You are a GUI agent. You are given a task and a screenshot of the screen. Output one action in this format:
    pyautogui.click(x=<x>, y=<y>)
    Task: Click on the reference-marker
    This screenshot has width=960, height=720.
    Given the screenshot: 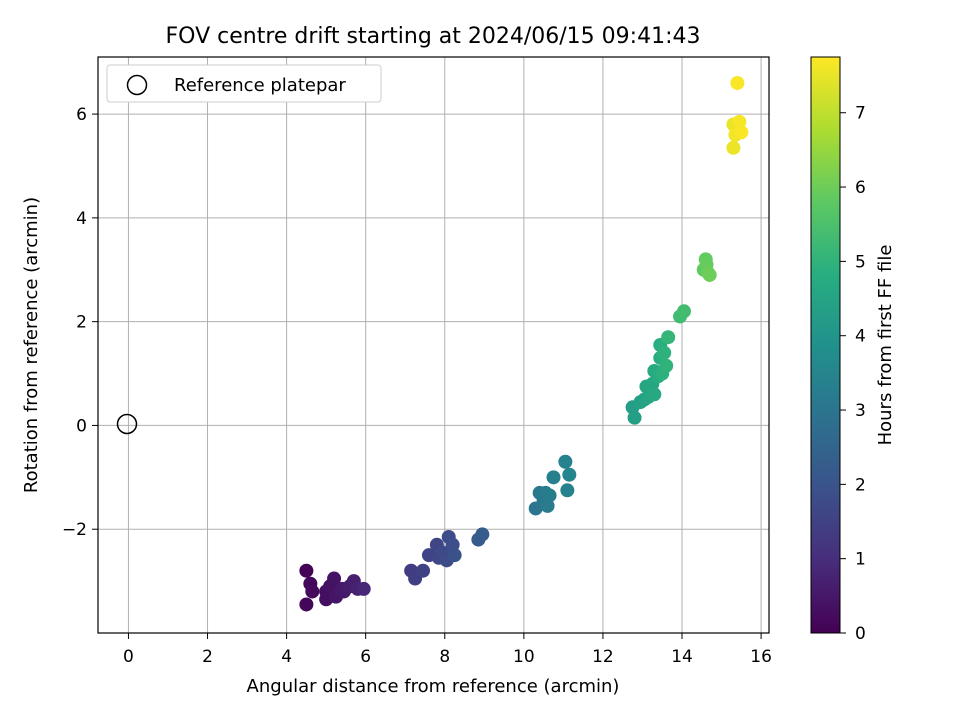 What is the action you would take?
    pyautogui.click(x=127, y=424)
    